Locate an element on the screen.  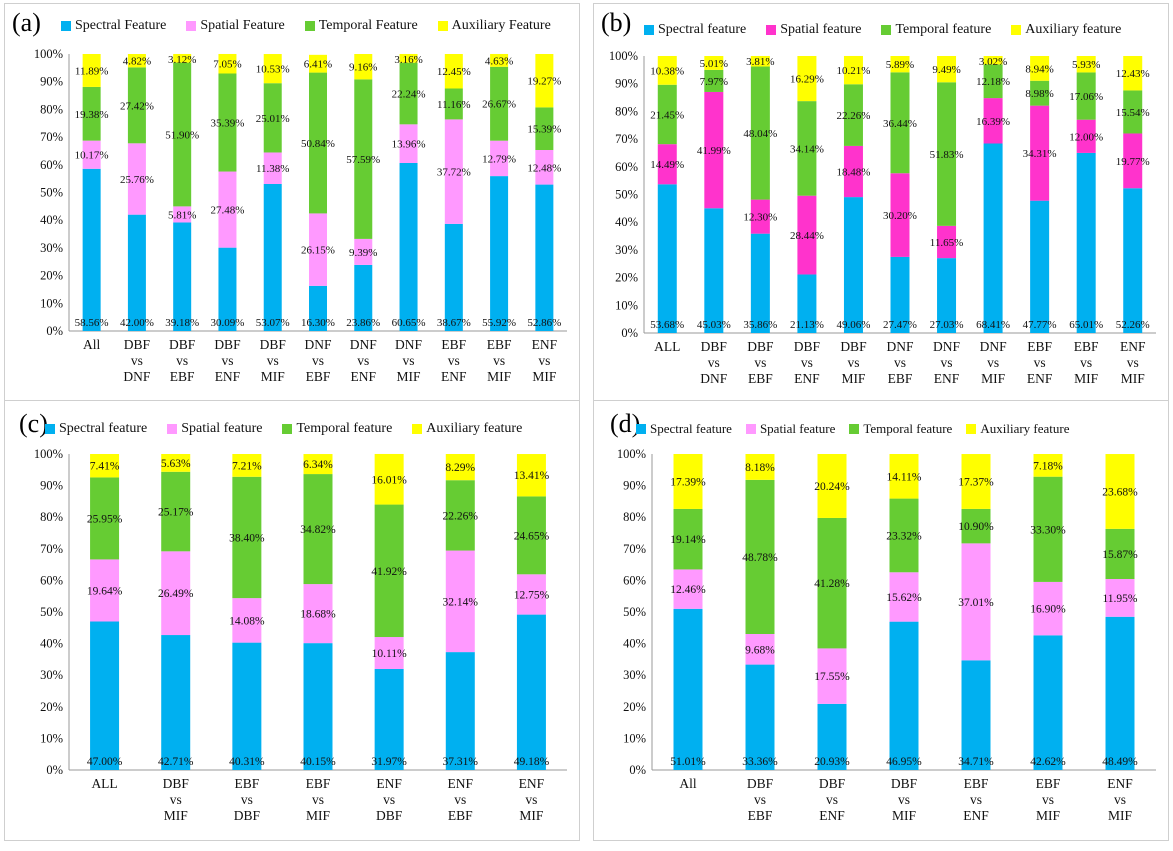
y-tick-label: 40% is located at coordinates (51, 644).